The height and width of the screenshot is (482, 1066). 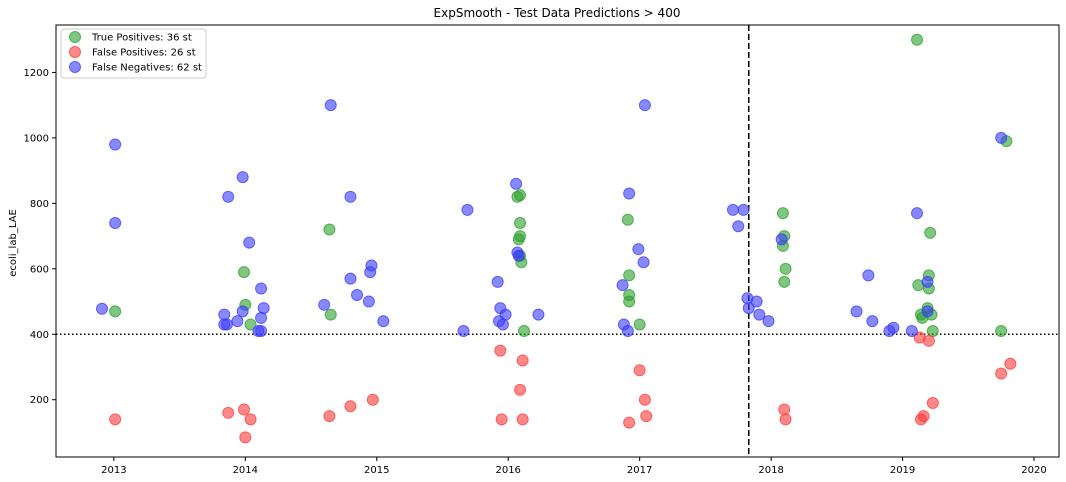 What do you see at coordinates (36, 73) in the screenshot?
I see `y-tick-label: 1200` at bounding box center [36, 73].